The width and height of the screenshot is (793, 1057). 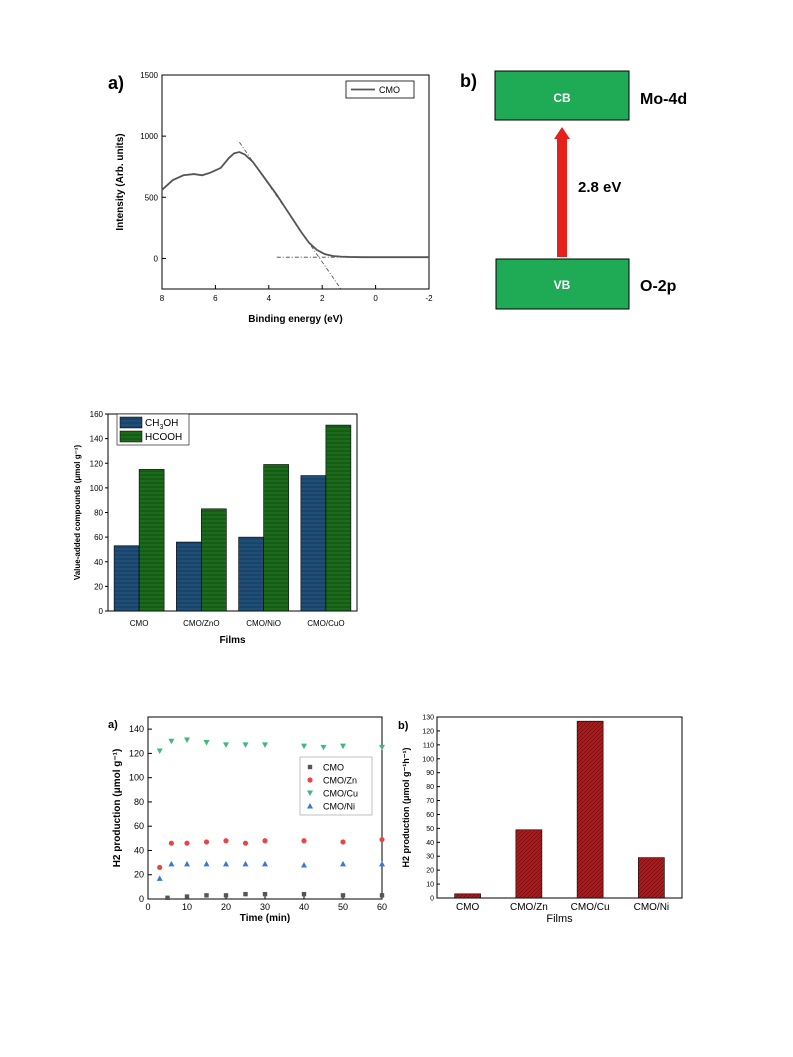 I want to click on y-tick-label: 90, so click(x=430, y=773).